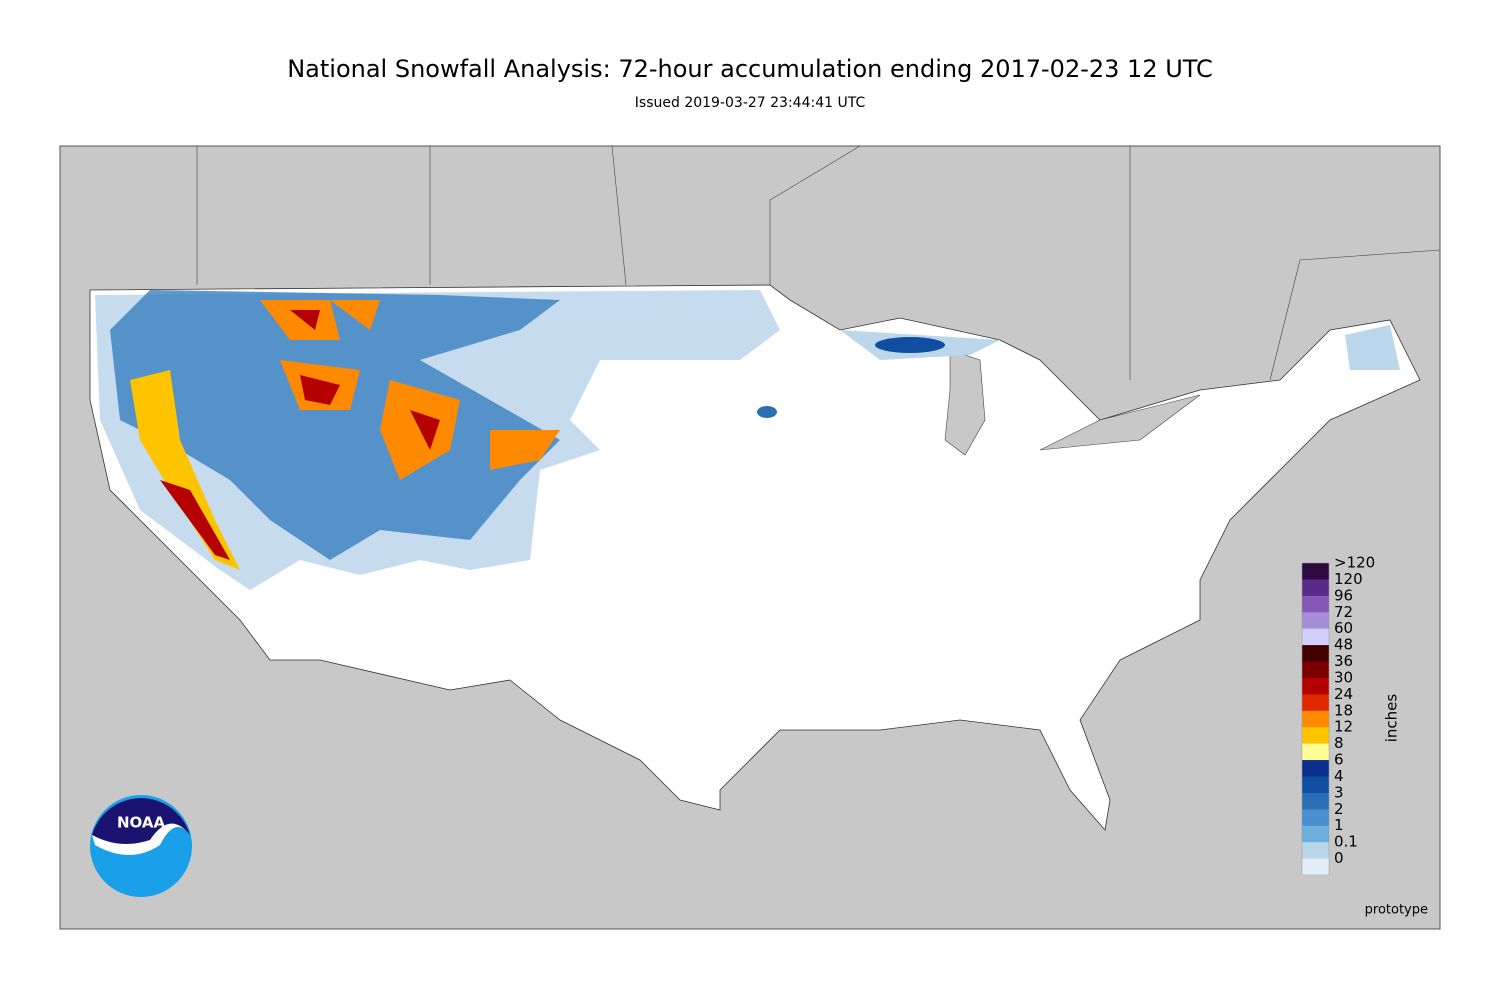 Image resolution: width=1500 pixels, height=982 pixels. Describe the element at coordinates (1339, 792) in the screenshot. I see `legend-label: 3` at that location.